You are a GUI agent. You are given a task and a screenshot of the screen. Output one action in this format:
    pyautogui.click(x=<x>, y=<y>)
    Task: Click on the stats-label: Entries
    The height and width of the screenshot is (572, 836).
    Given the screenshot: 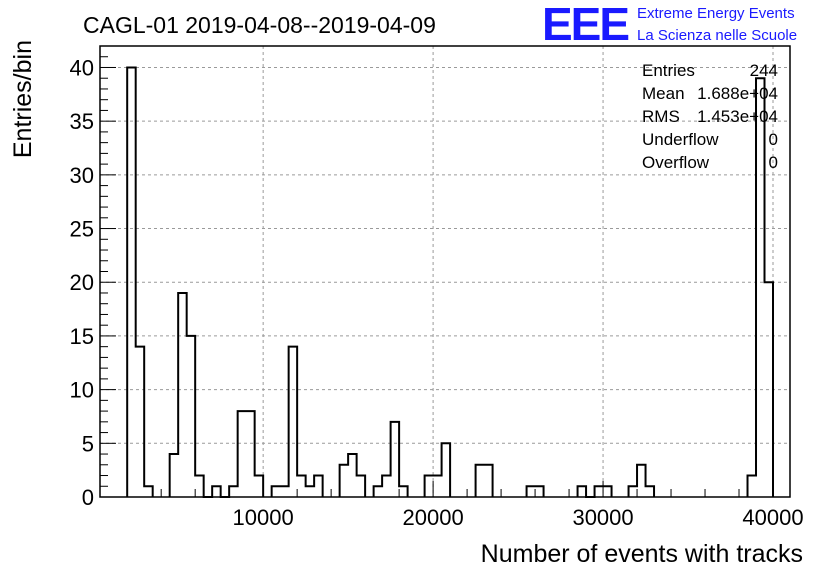 What is the action you would take?
    pyautogui.click(x=668, y=70)
    